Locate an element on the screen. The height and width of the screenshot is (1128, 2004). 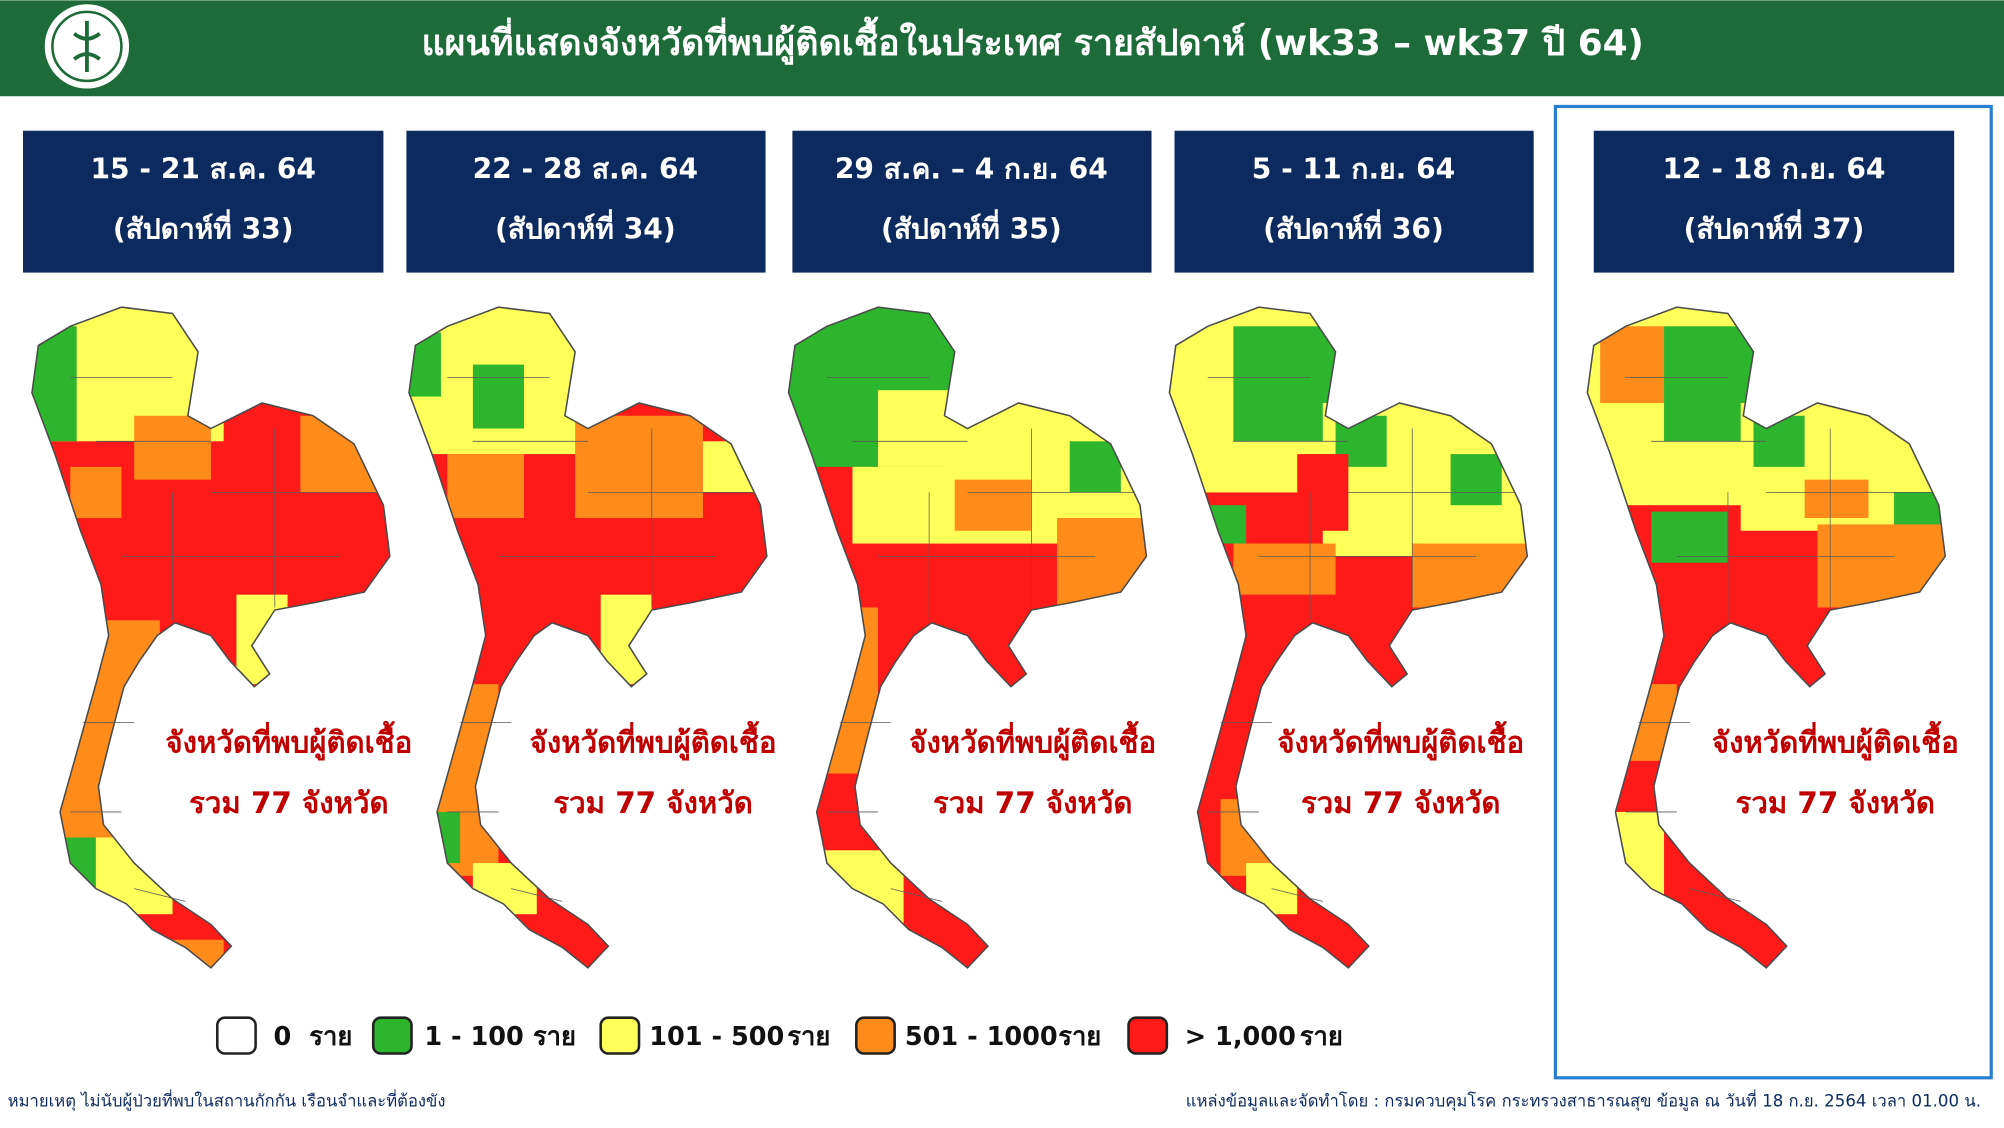
panel-date: 5 - 11 ก.ย. 64 is located at coordinates (1353, 168).